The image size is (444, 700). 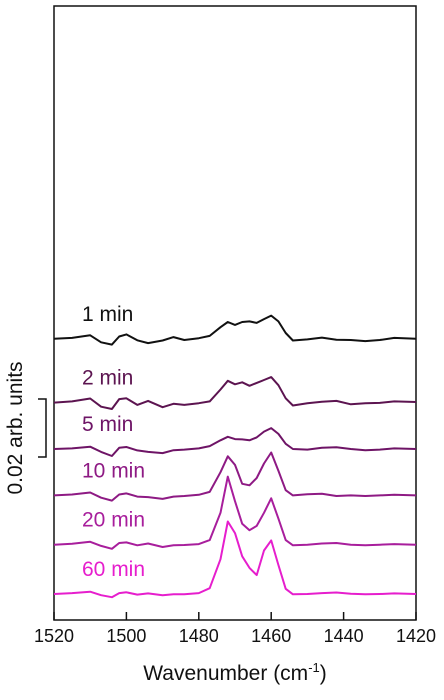 I want to click on series-line-5-min, so click(x=235, y=442).